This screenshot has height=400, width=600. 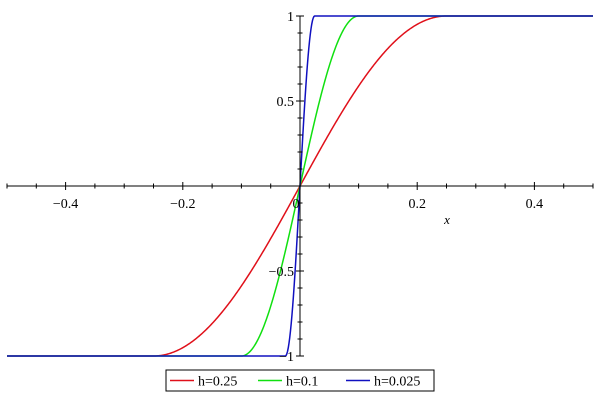 I want to click on x-tick-label: 0.4, so click(x=535, y=204).